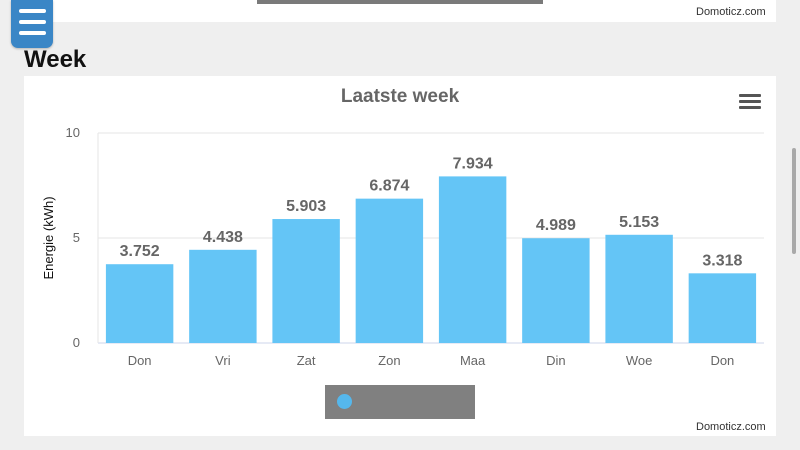 The image size is (800, 450). What do you see at coordinates (344, 401) in the screenshot?
I see `legend-series-dot` at bounding box center [344, 401].